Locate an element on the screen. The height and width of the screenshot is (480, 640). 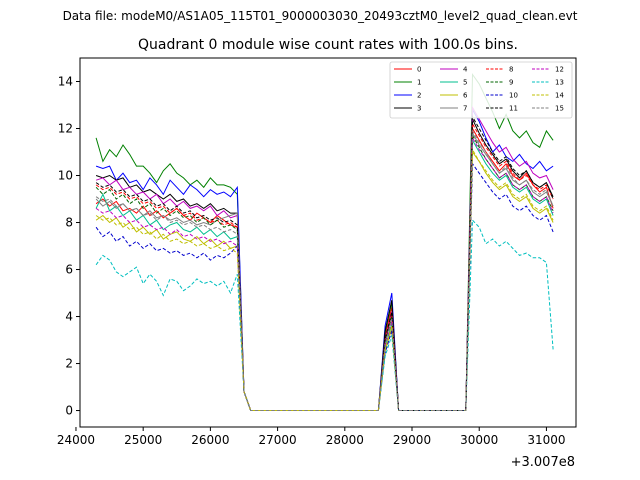
y-tick-label: 8 is located at coordinates (69, 223).